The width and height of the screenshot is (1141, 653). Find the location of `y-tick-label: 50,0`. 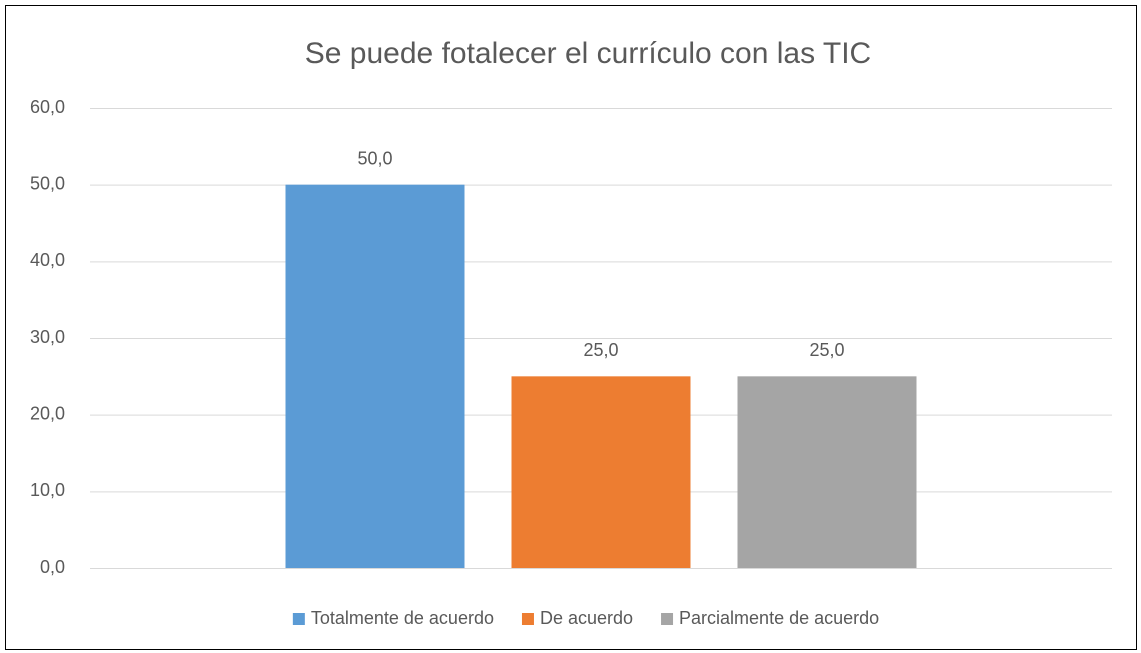

y-tick-label: 50,0 is located at coordinates (47, 183).